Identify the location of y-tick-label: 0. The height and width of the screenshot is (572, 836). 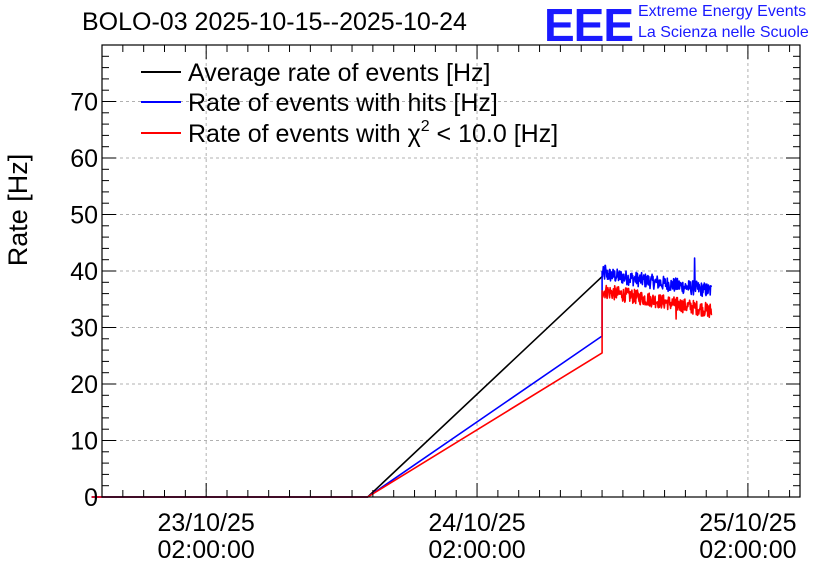
(91, 498).